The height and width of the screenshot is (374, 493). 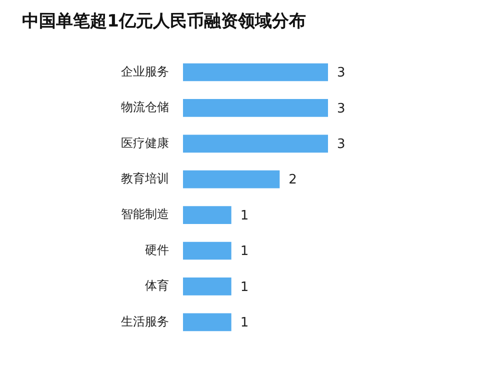 I want to click on y-tick-label: 硬件, so click(x=157, y=249).